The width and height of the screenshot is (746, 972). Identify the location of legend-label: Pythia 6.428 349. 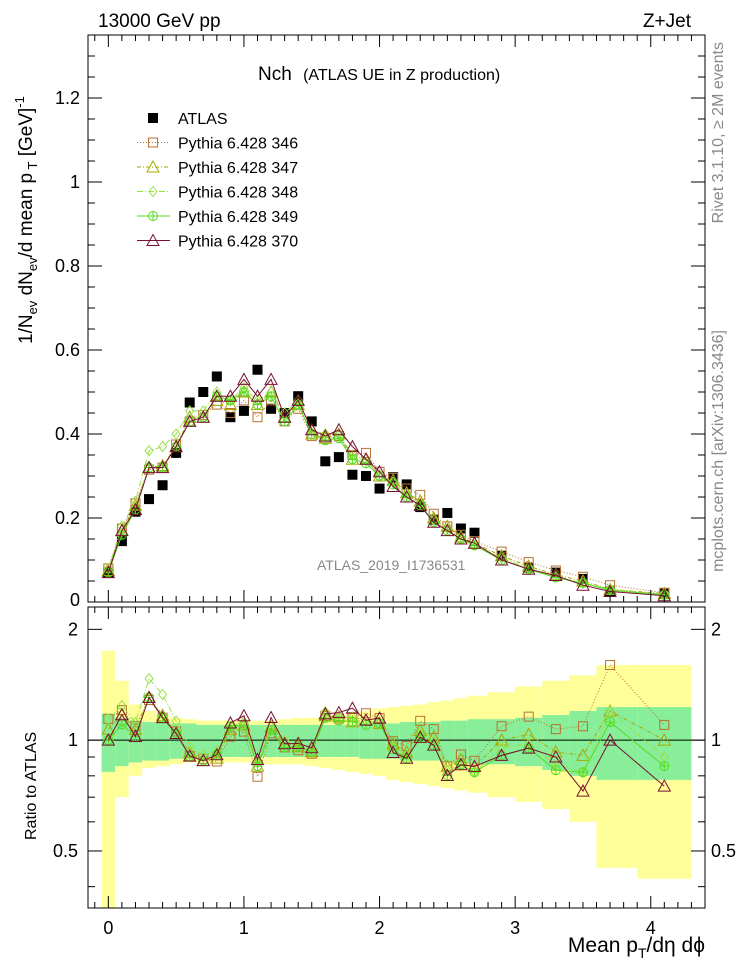
(238, 217).